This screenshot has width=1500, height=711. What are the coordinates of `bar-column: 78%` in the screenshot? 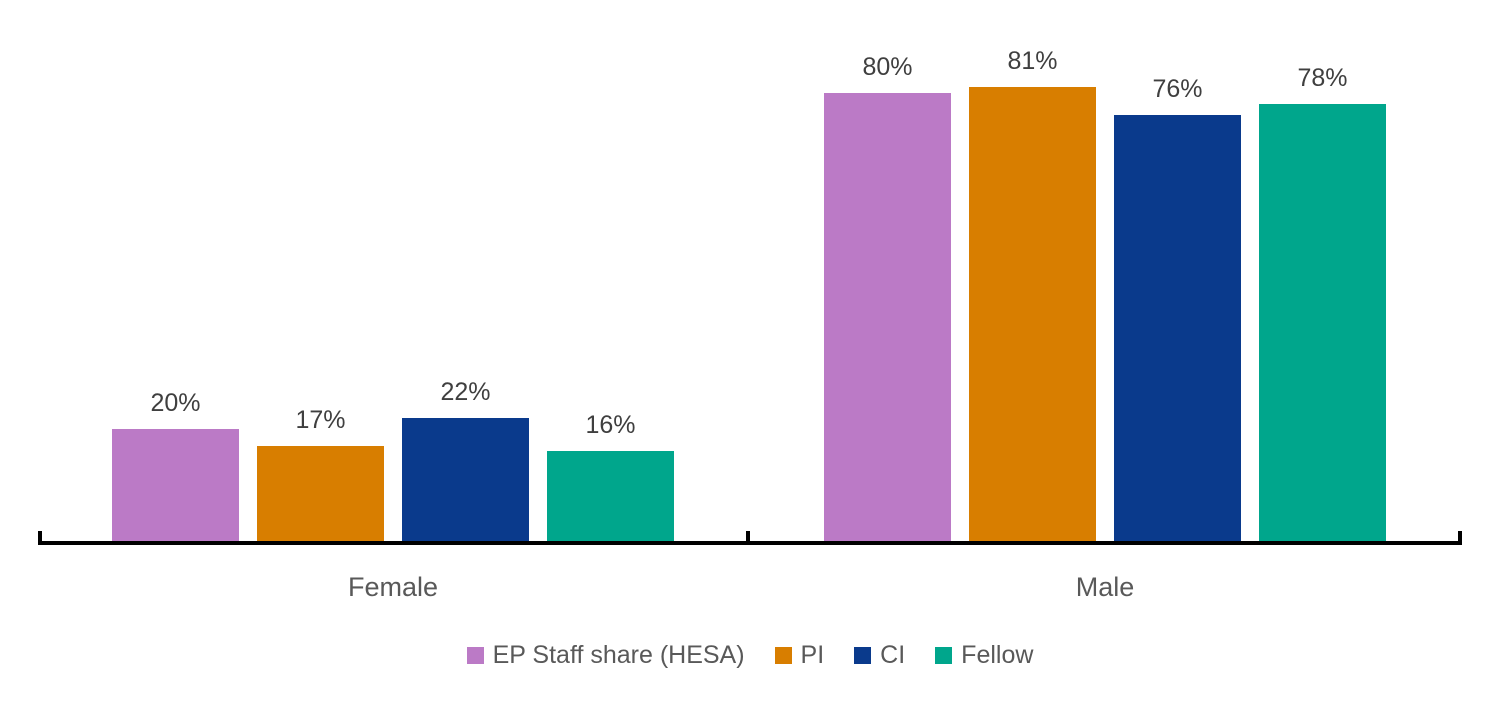 It's located at (1322, 302).